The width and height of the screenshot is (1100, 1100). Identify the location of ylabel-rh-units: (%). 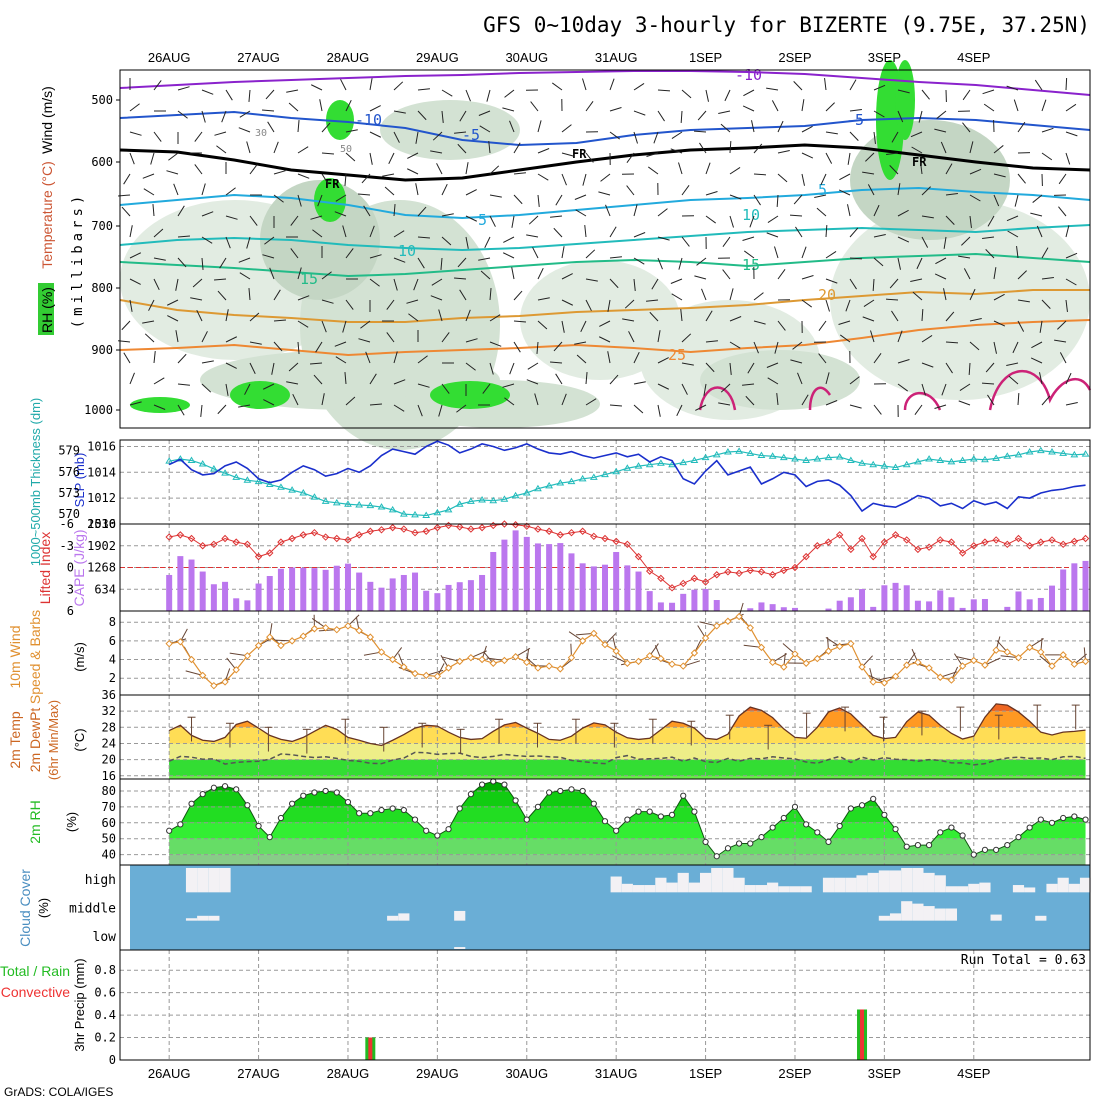
(71, 822).